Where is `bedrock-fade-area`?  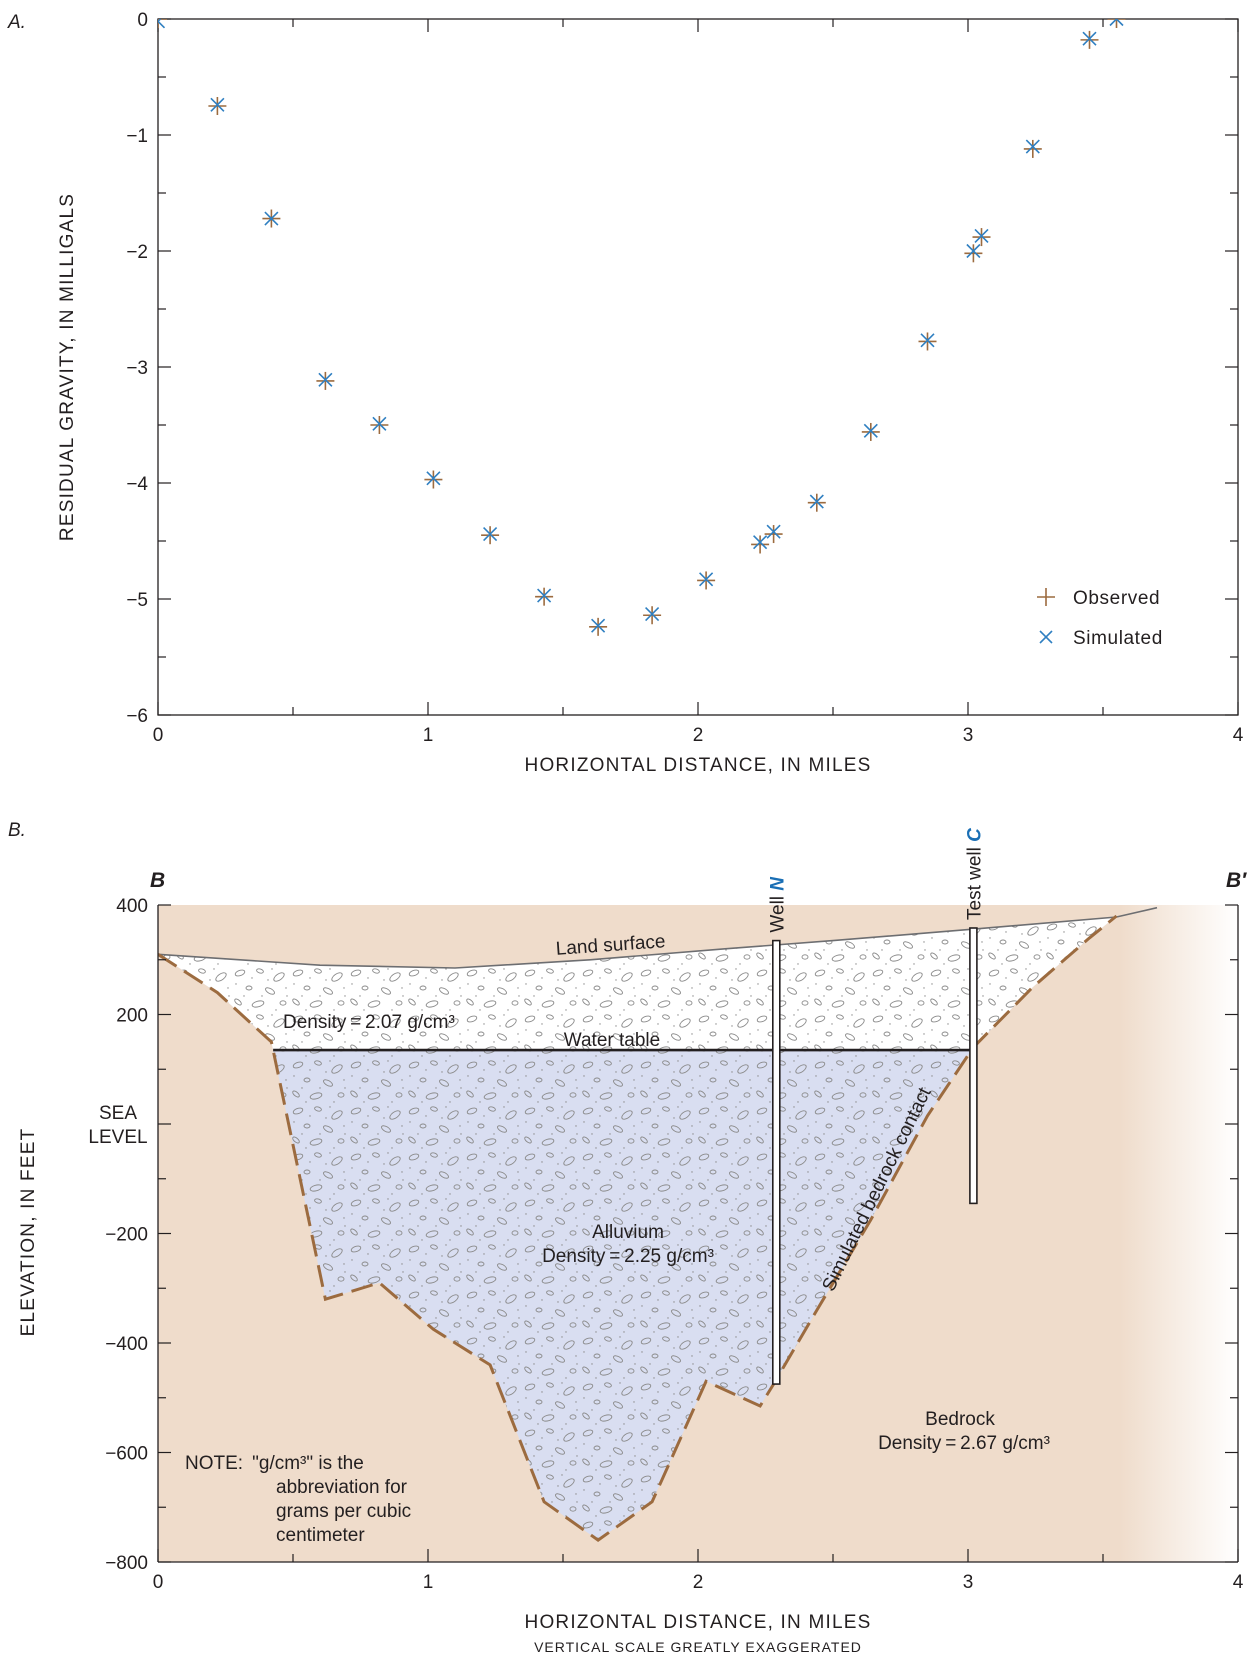
bedrock-fade-area is located at coordinates (1179, 1233).